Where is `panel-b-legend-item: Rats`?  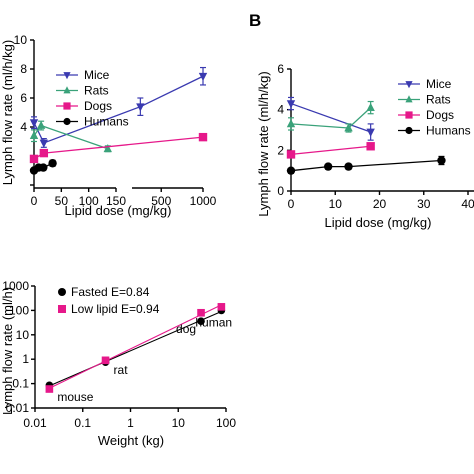
panel-b-legend-item: Rats is located at coordinates (424, 100).